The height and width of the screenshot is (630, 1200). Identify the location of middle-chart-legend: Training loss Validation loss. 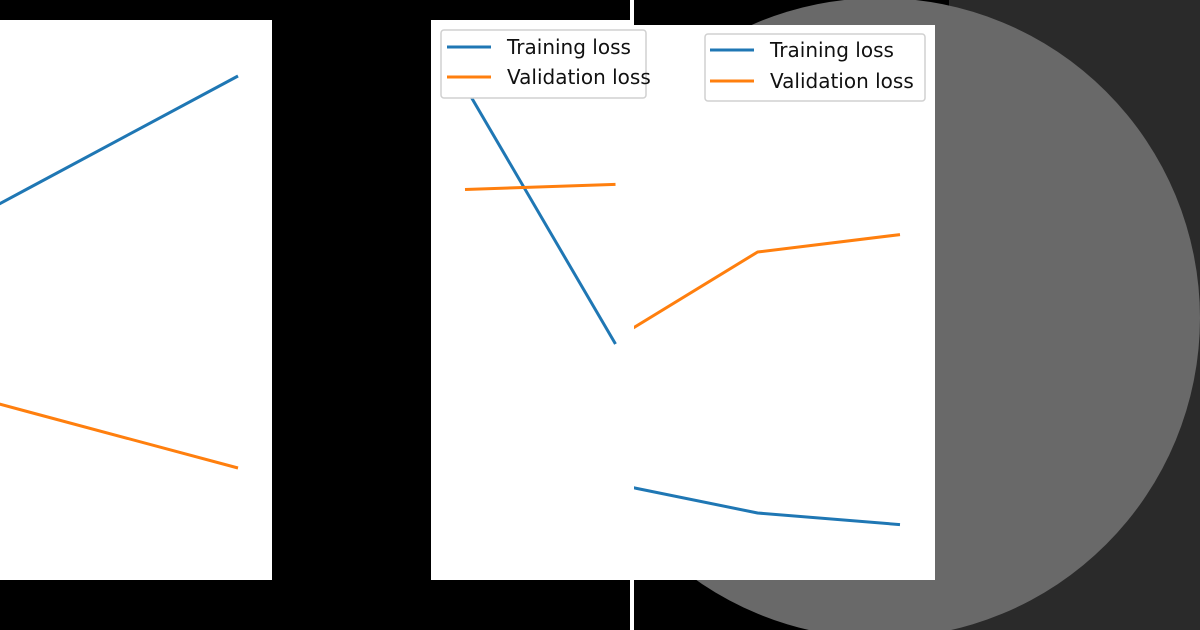
(545, 64).